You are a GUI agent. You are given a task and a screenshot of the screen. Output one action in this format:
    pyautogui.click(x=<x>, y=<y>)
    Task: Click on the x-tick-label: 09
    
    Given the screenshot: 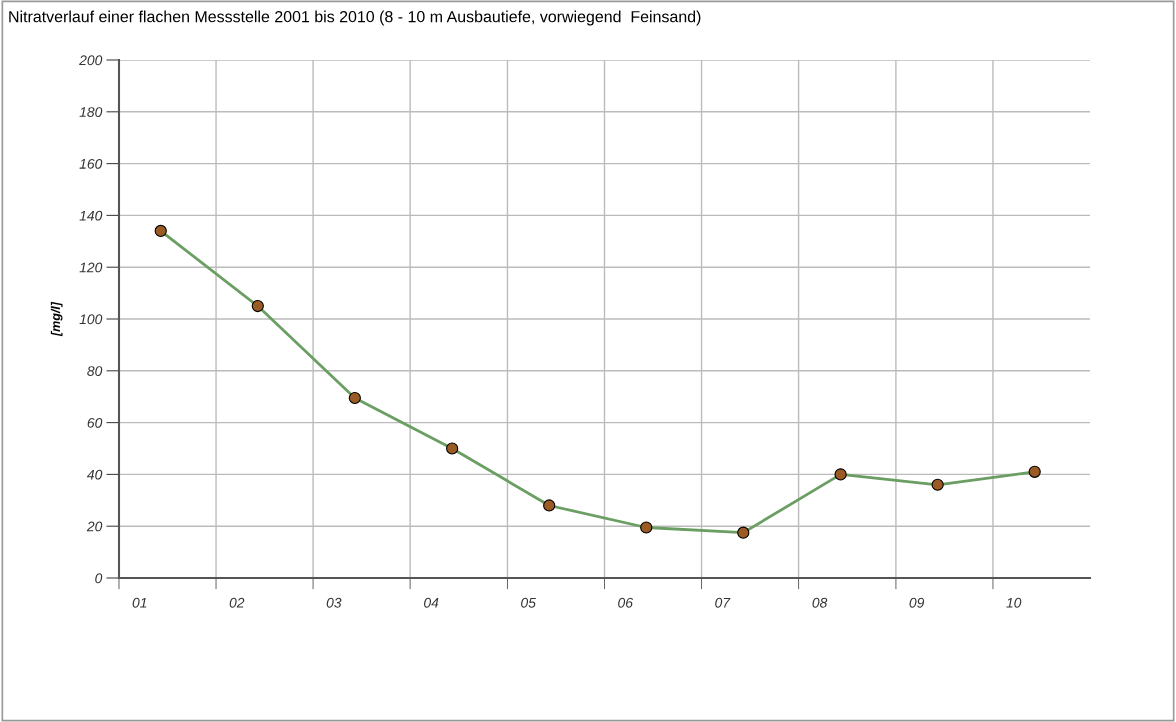 What is the action you would take?
    pyautogui.click(x=917, y=602)
    